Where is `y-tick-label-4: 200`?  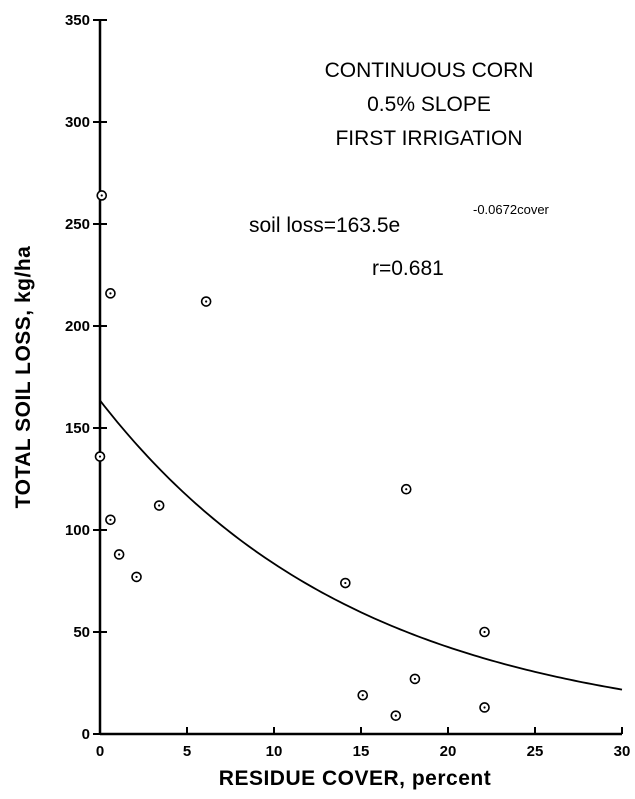
y-tick-label-4: 200 is located at coordinates (77, 326).